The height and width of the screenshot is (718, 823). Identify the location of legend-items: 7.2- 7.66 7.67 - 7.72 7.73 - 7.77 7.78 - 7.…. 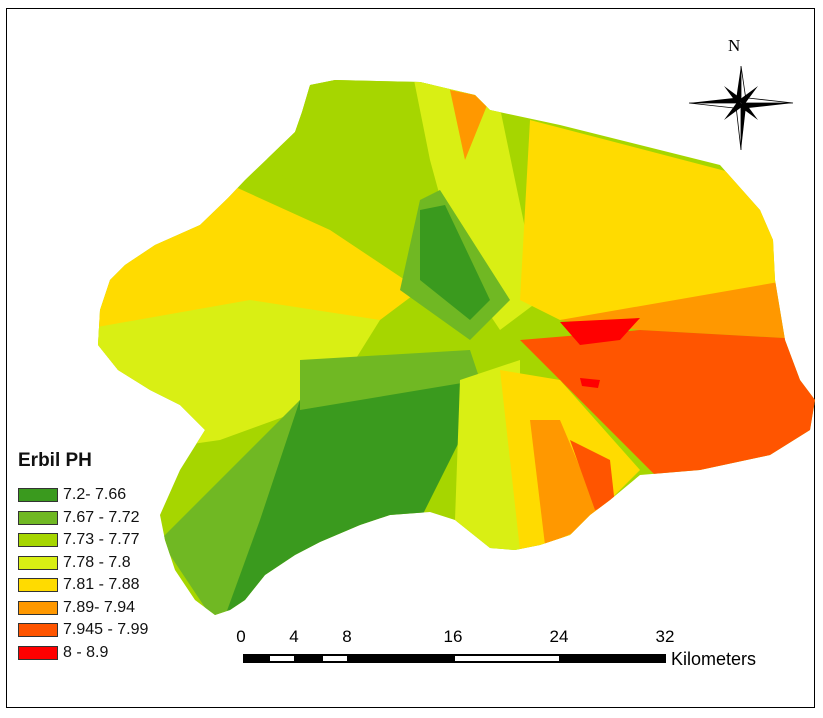
(83, 574).